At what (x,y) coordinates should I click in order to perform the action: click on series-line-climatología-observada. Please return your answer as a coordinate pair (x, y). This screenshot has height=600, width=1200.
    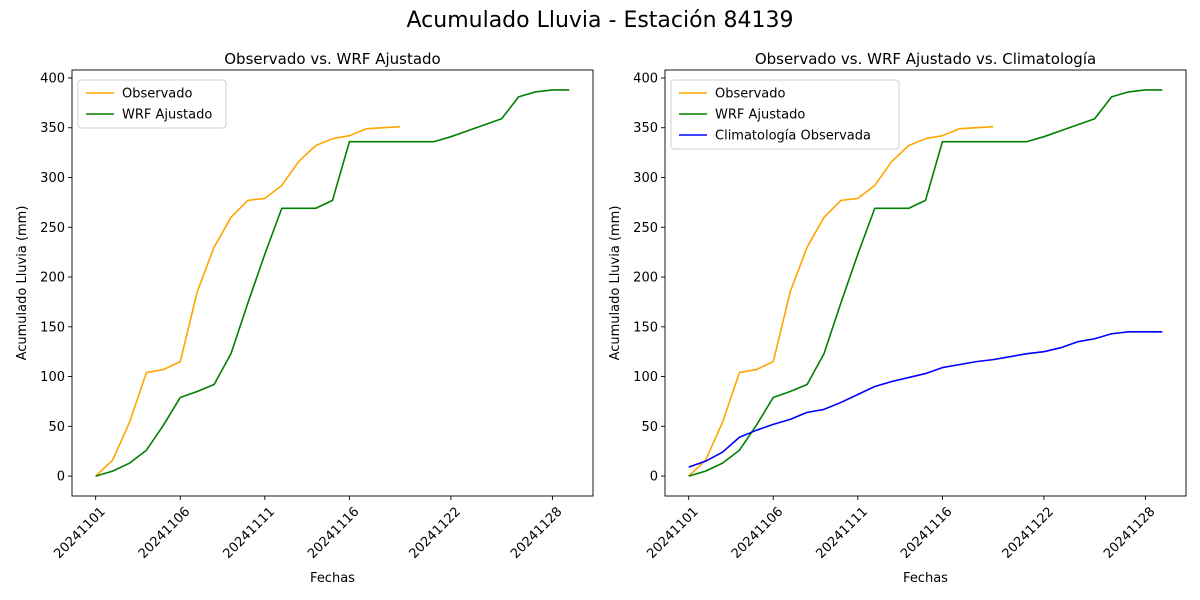
    Looking at the image, I should click on (925, 399).